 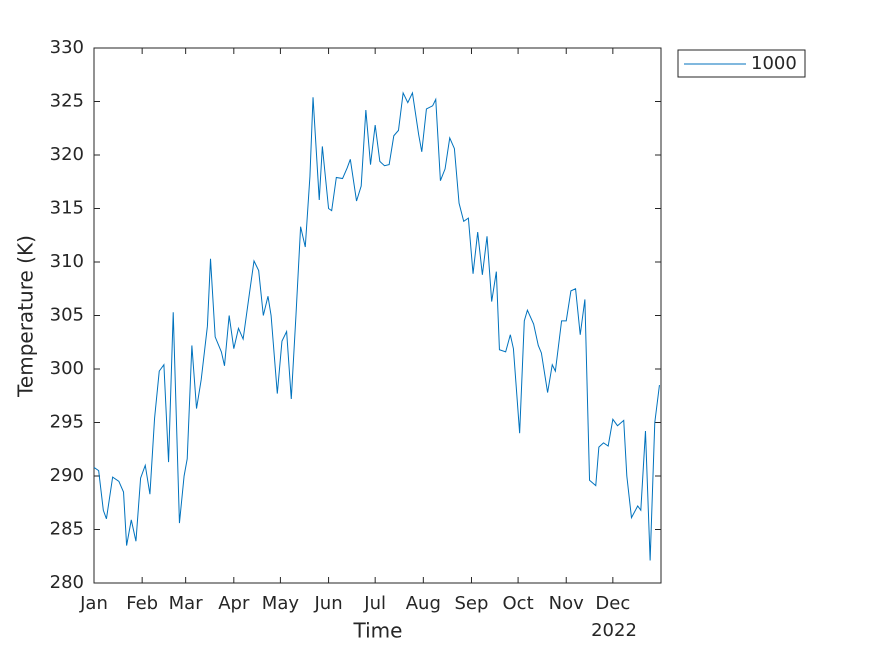 What do you see at coordinates (67, 101) in the screenshot?
I see `y-tick-label: 325` at bounding box center [67, 101].